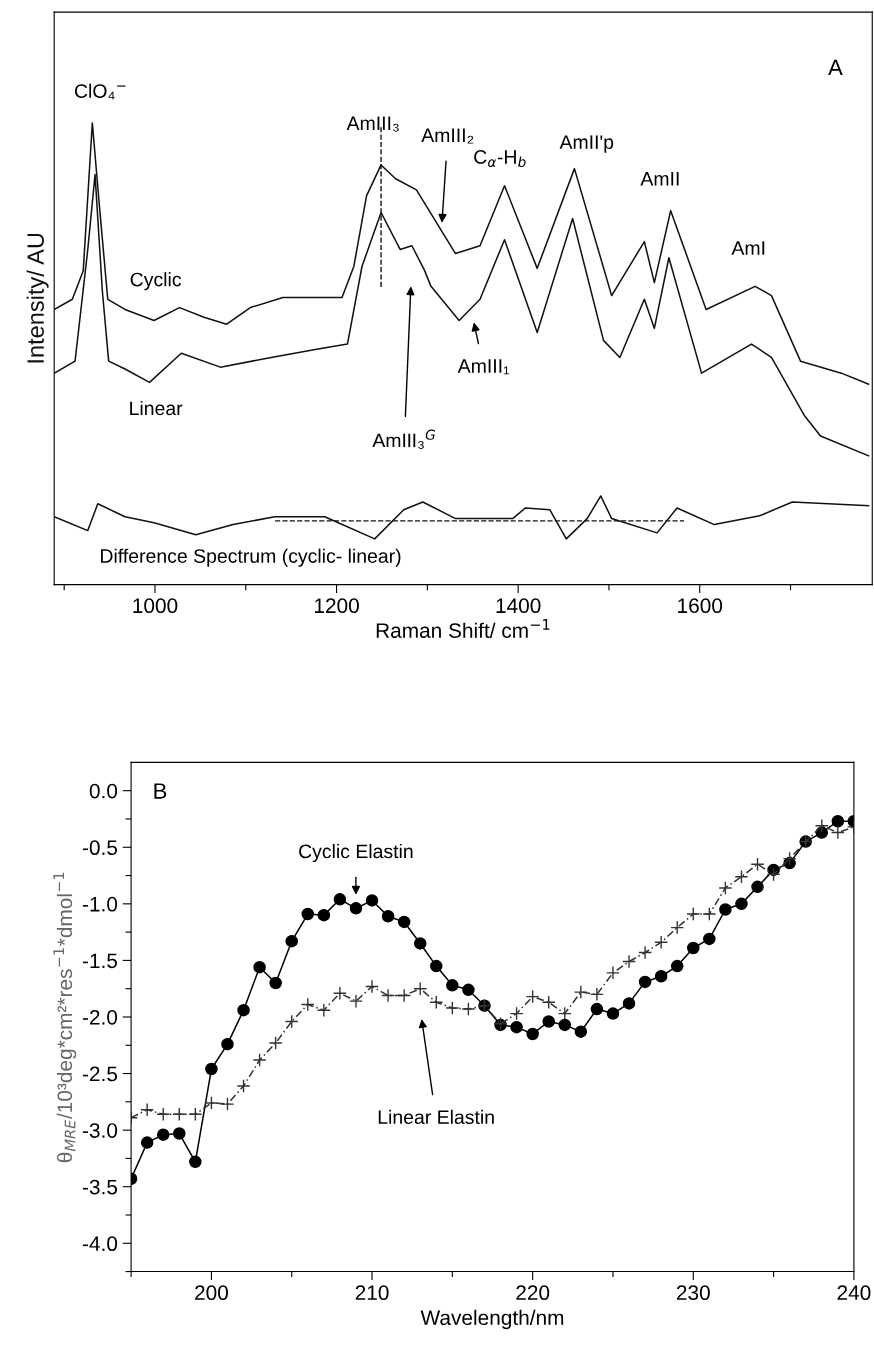 The image size is (874, 1347). I want to click on annotation: AmIII₃, so click(372, 124).